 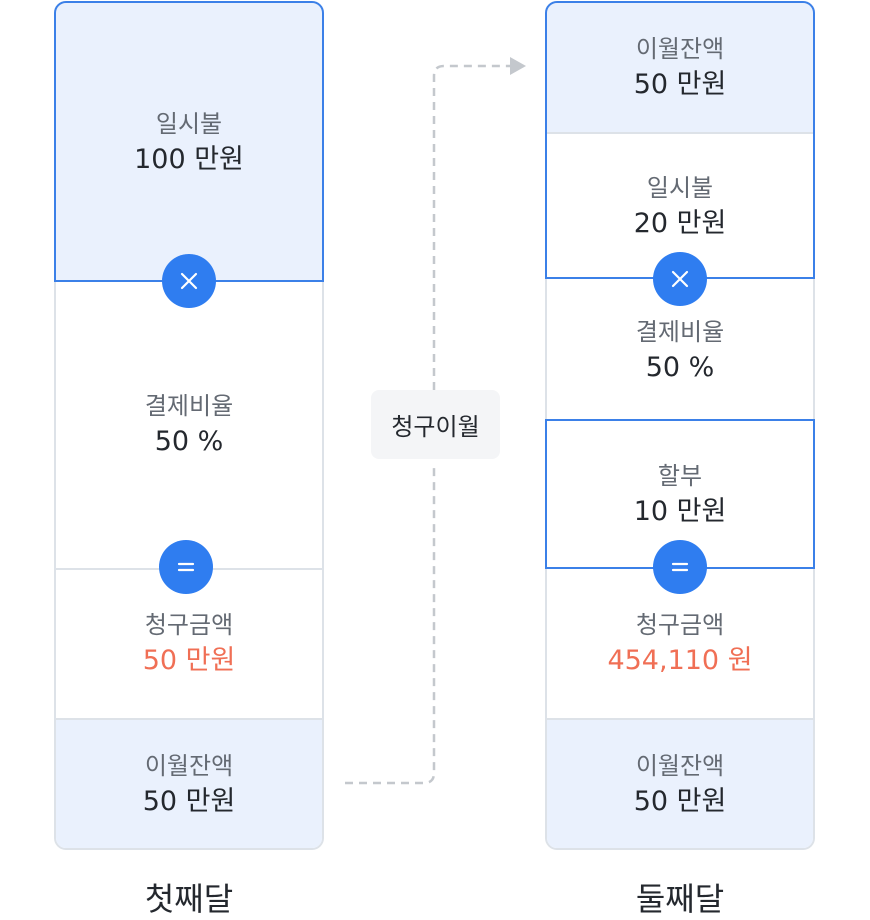 What do you see at coordinates (435, 424) in the screenshot?
I see `carryover-label: 청구이월` at bounding box center [435, 424].